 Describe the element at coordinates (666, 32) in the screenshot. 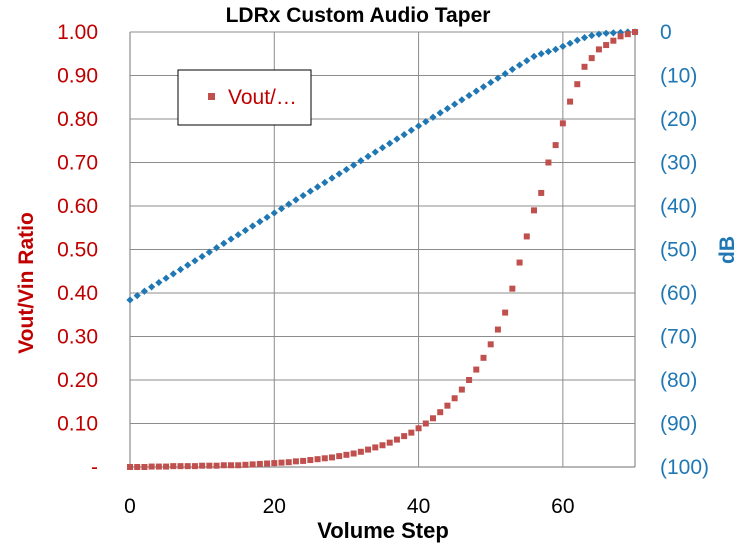

I see `y-right-tick-label: 0` at that location.